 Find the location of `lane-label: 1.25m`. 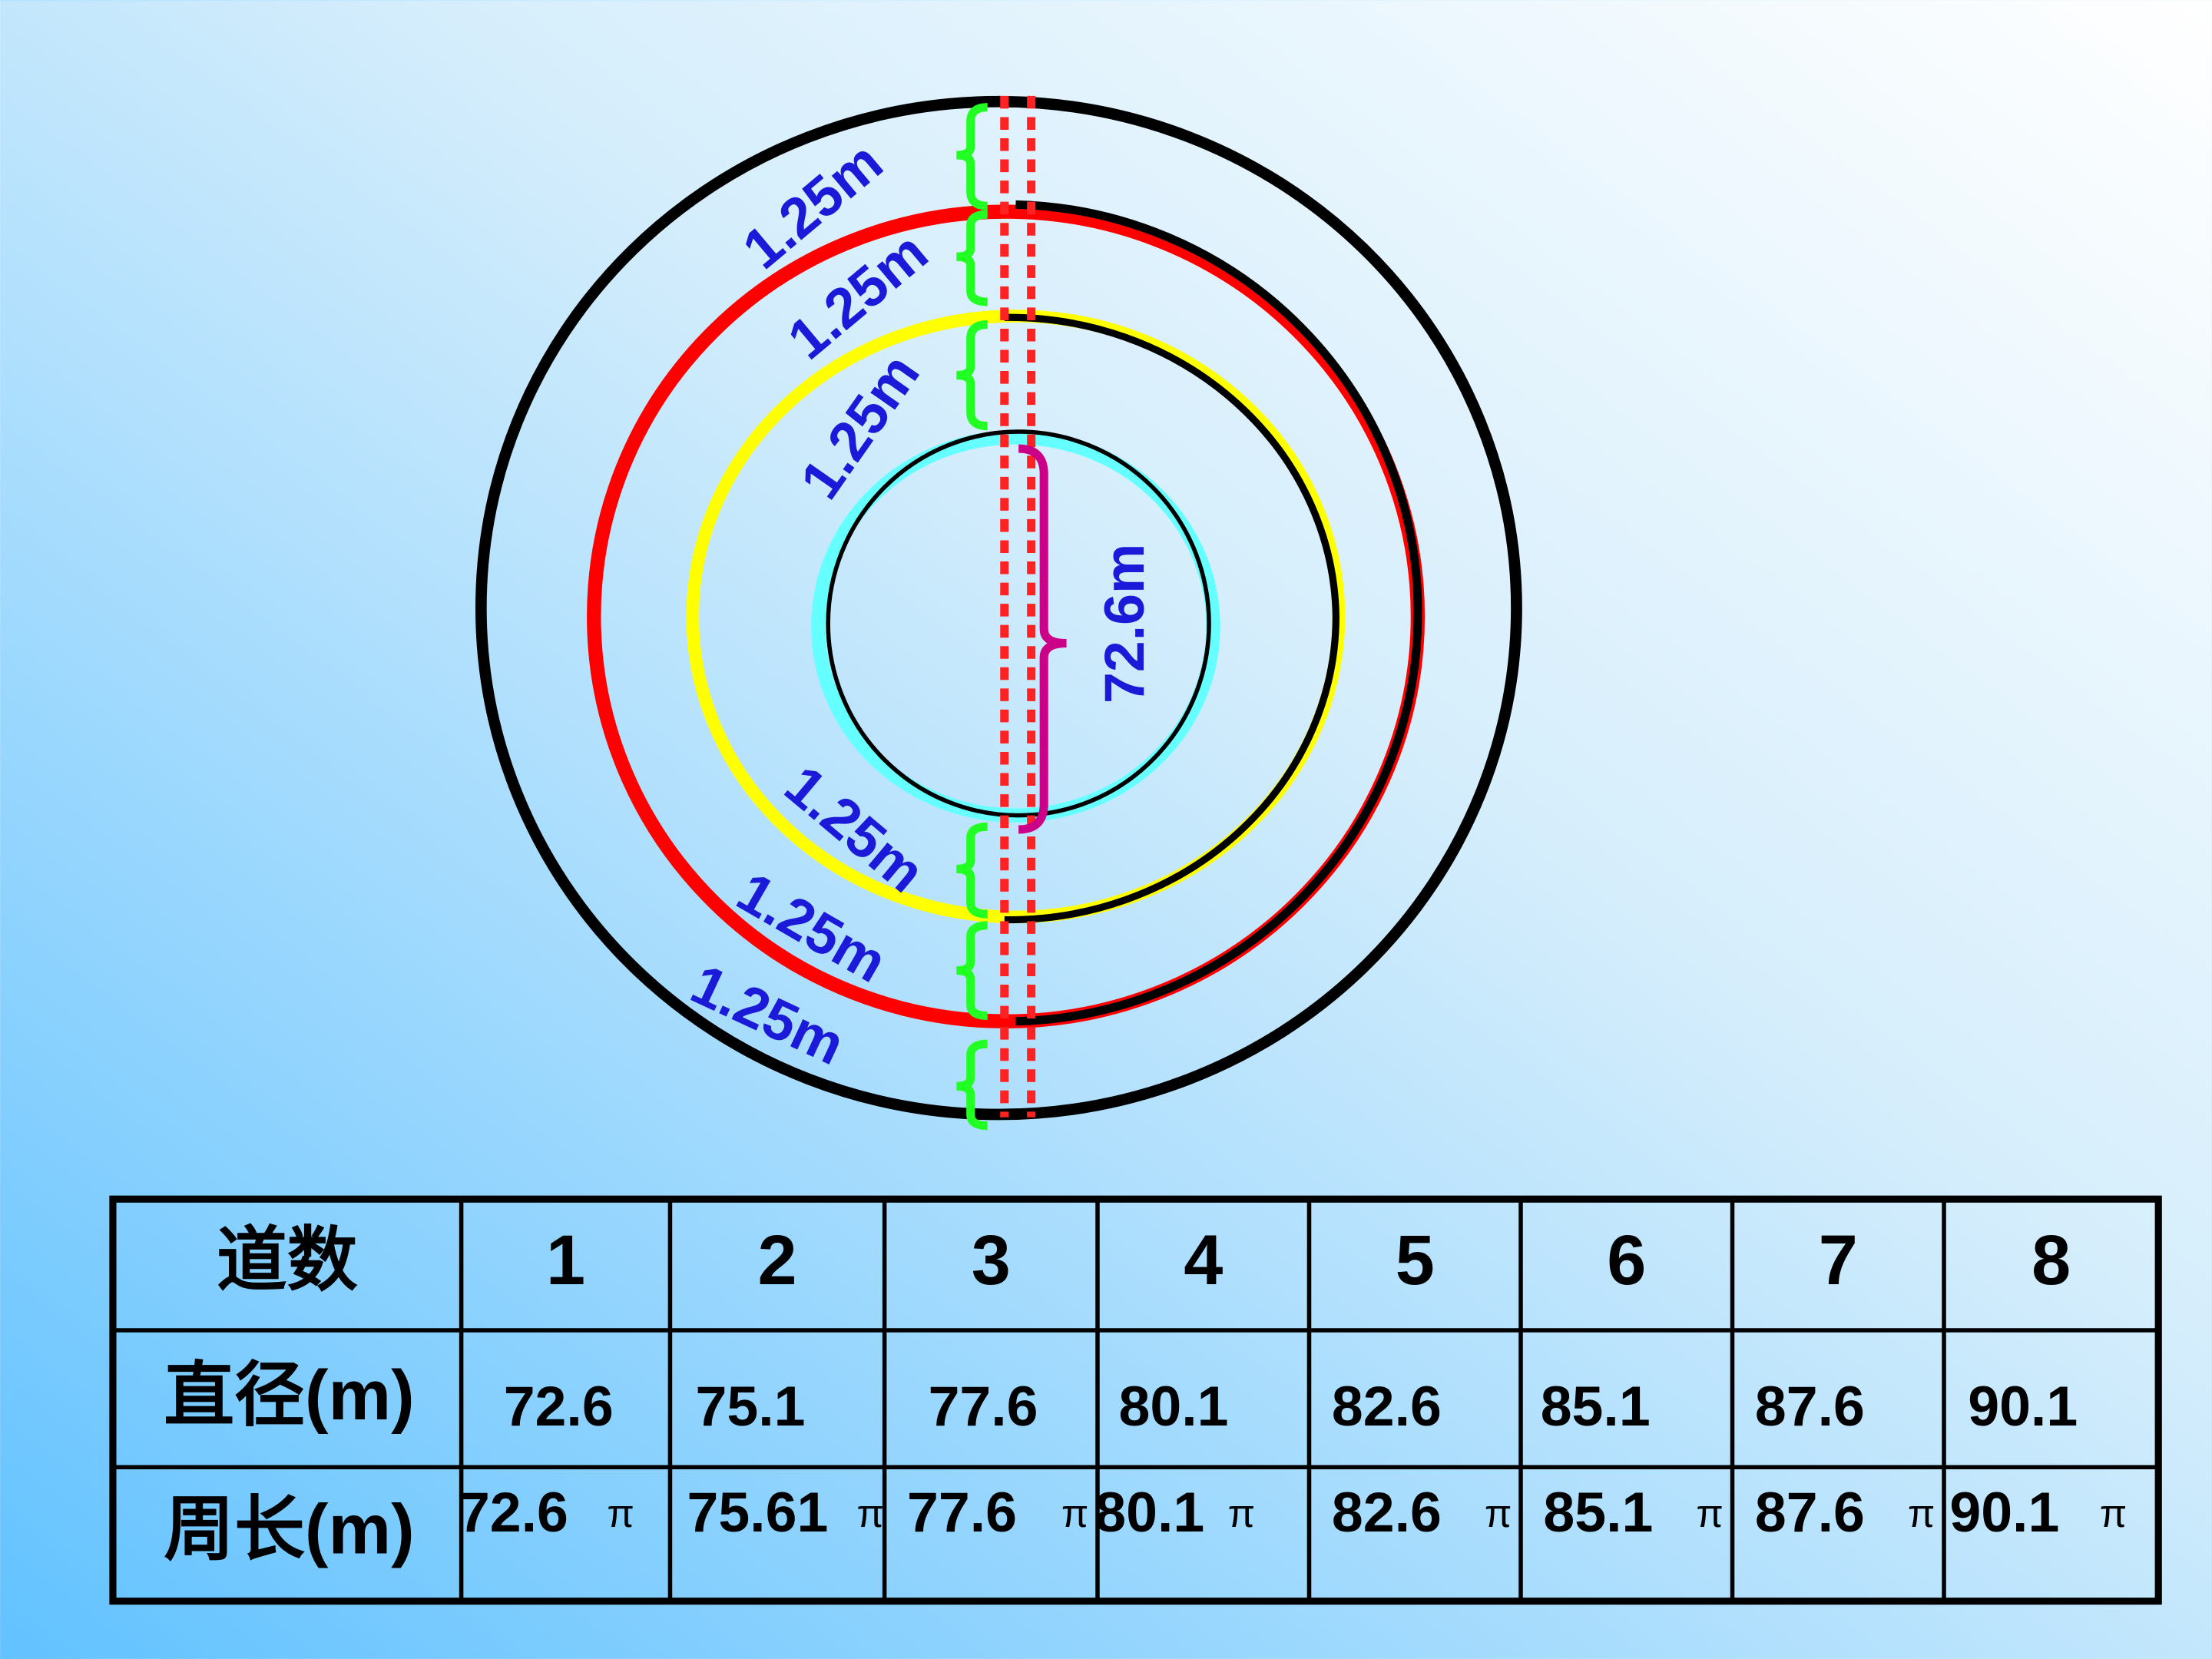

lane-label: 1.25m is located at coordinates (859, 427).